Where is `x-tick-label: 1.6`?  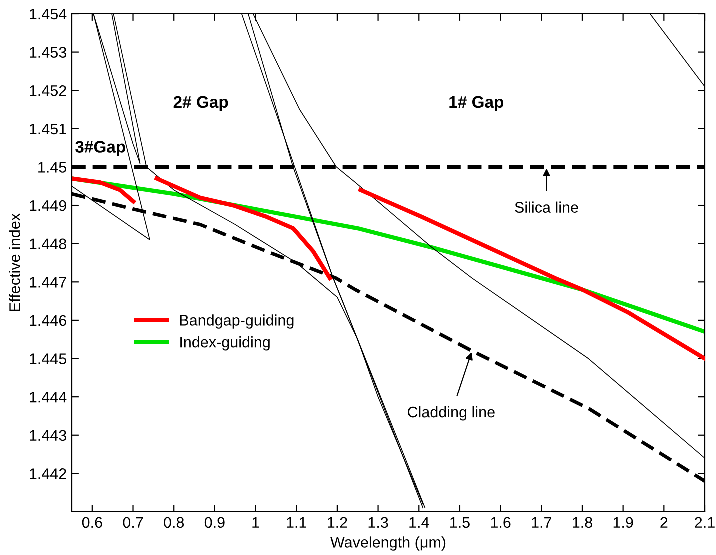
x-tick-label: 1.6 is located at coordinates (501, 522).